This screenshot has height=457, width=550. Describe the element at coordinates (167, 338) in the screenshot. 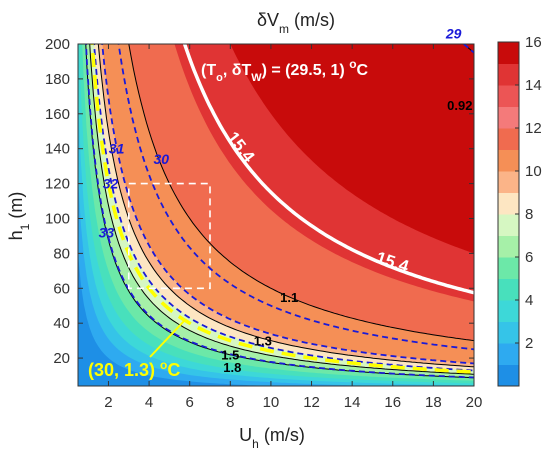

I see `annotation-pointer-line` at that location.